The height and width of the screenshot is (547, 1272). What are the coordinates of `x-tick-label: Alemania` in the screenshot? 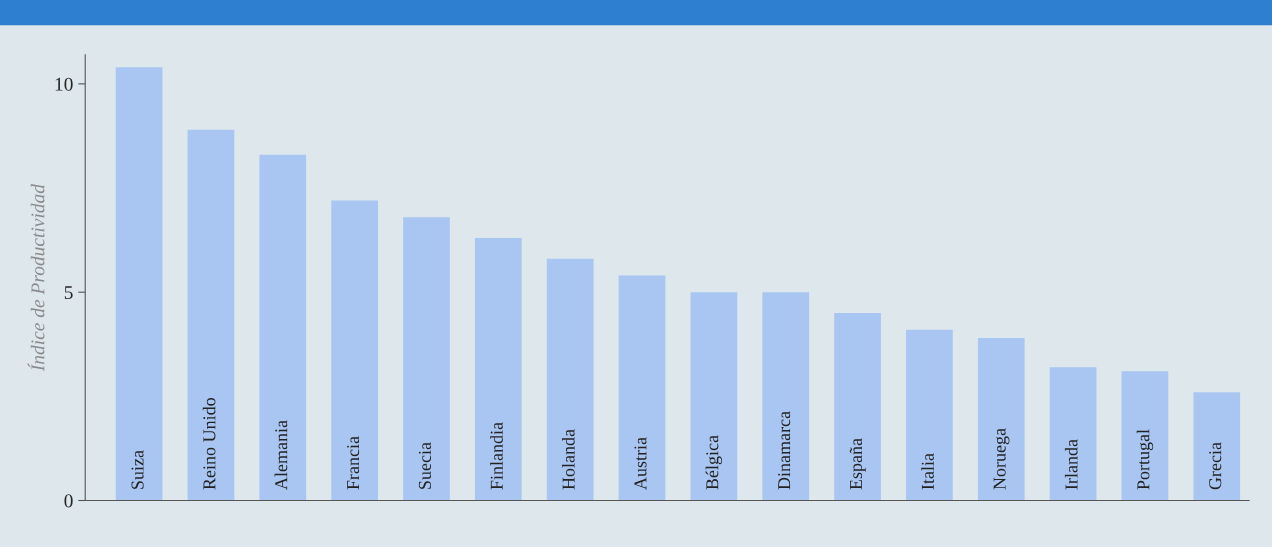 It's located at (281, 455).